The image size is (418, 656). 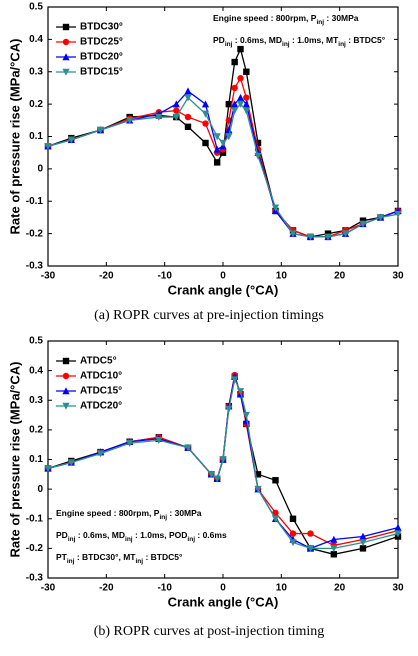 I want to click on y-tick-label: 0.5, so click(x=36, y=7).